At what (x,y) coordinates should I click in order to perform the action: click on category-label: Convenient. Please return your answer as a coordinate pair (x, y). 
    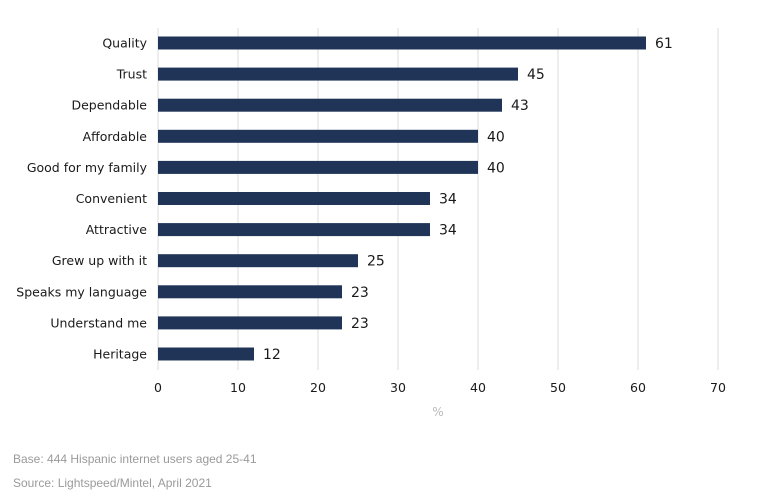
    Looking at the image, I should click on (111, 198).